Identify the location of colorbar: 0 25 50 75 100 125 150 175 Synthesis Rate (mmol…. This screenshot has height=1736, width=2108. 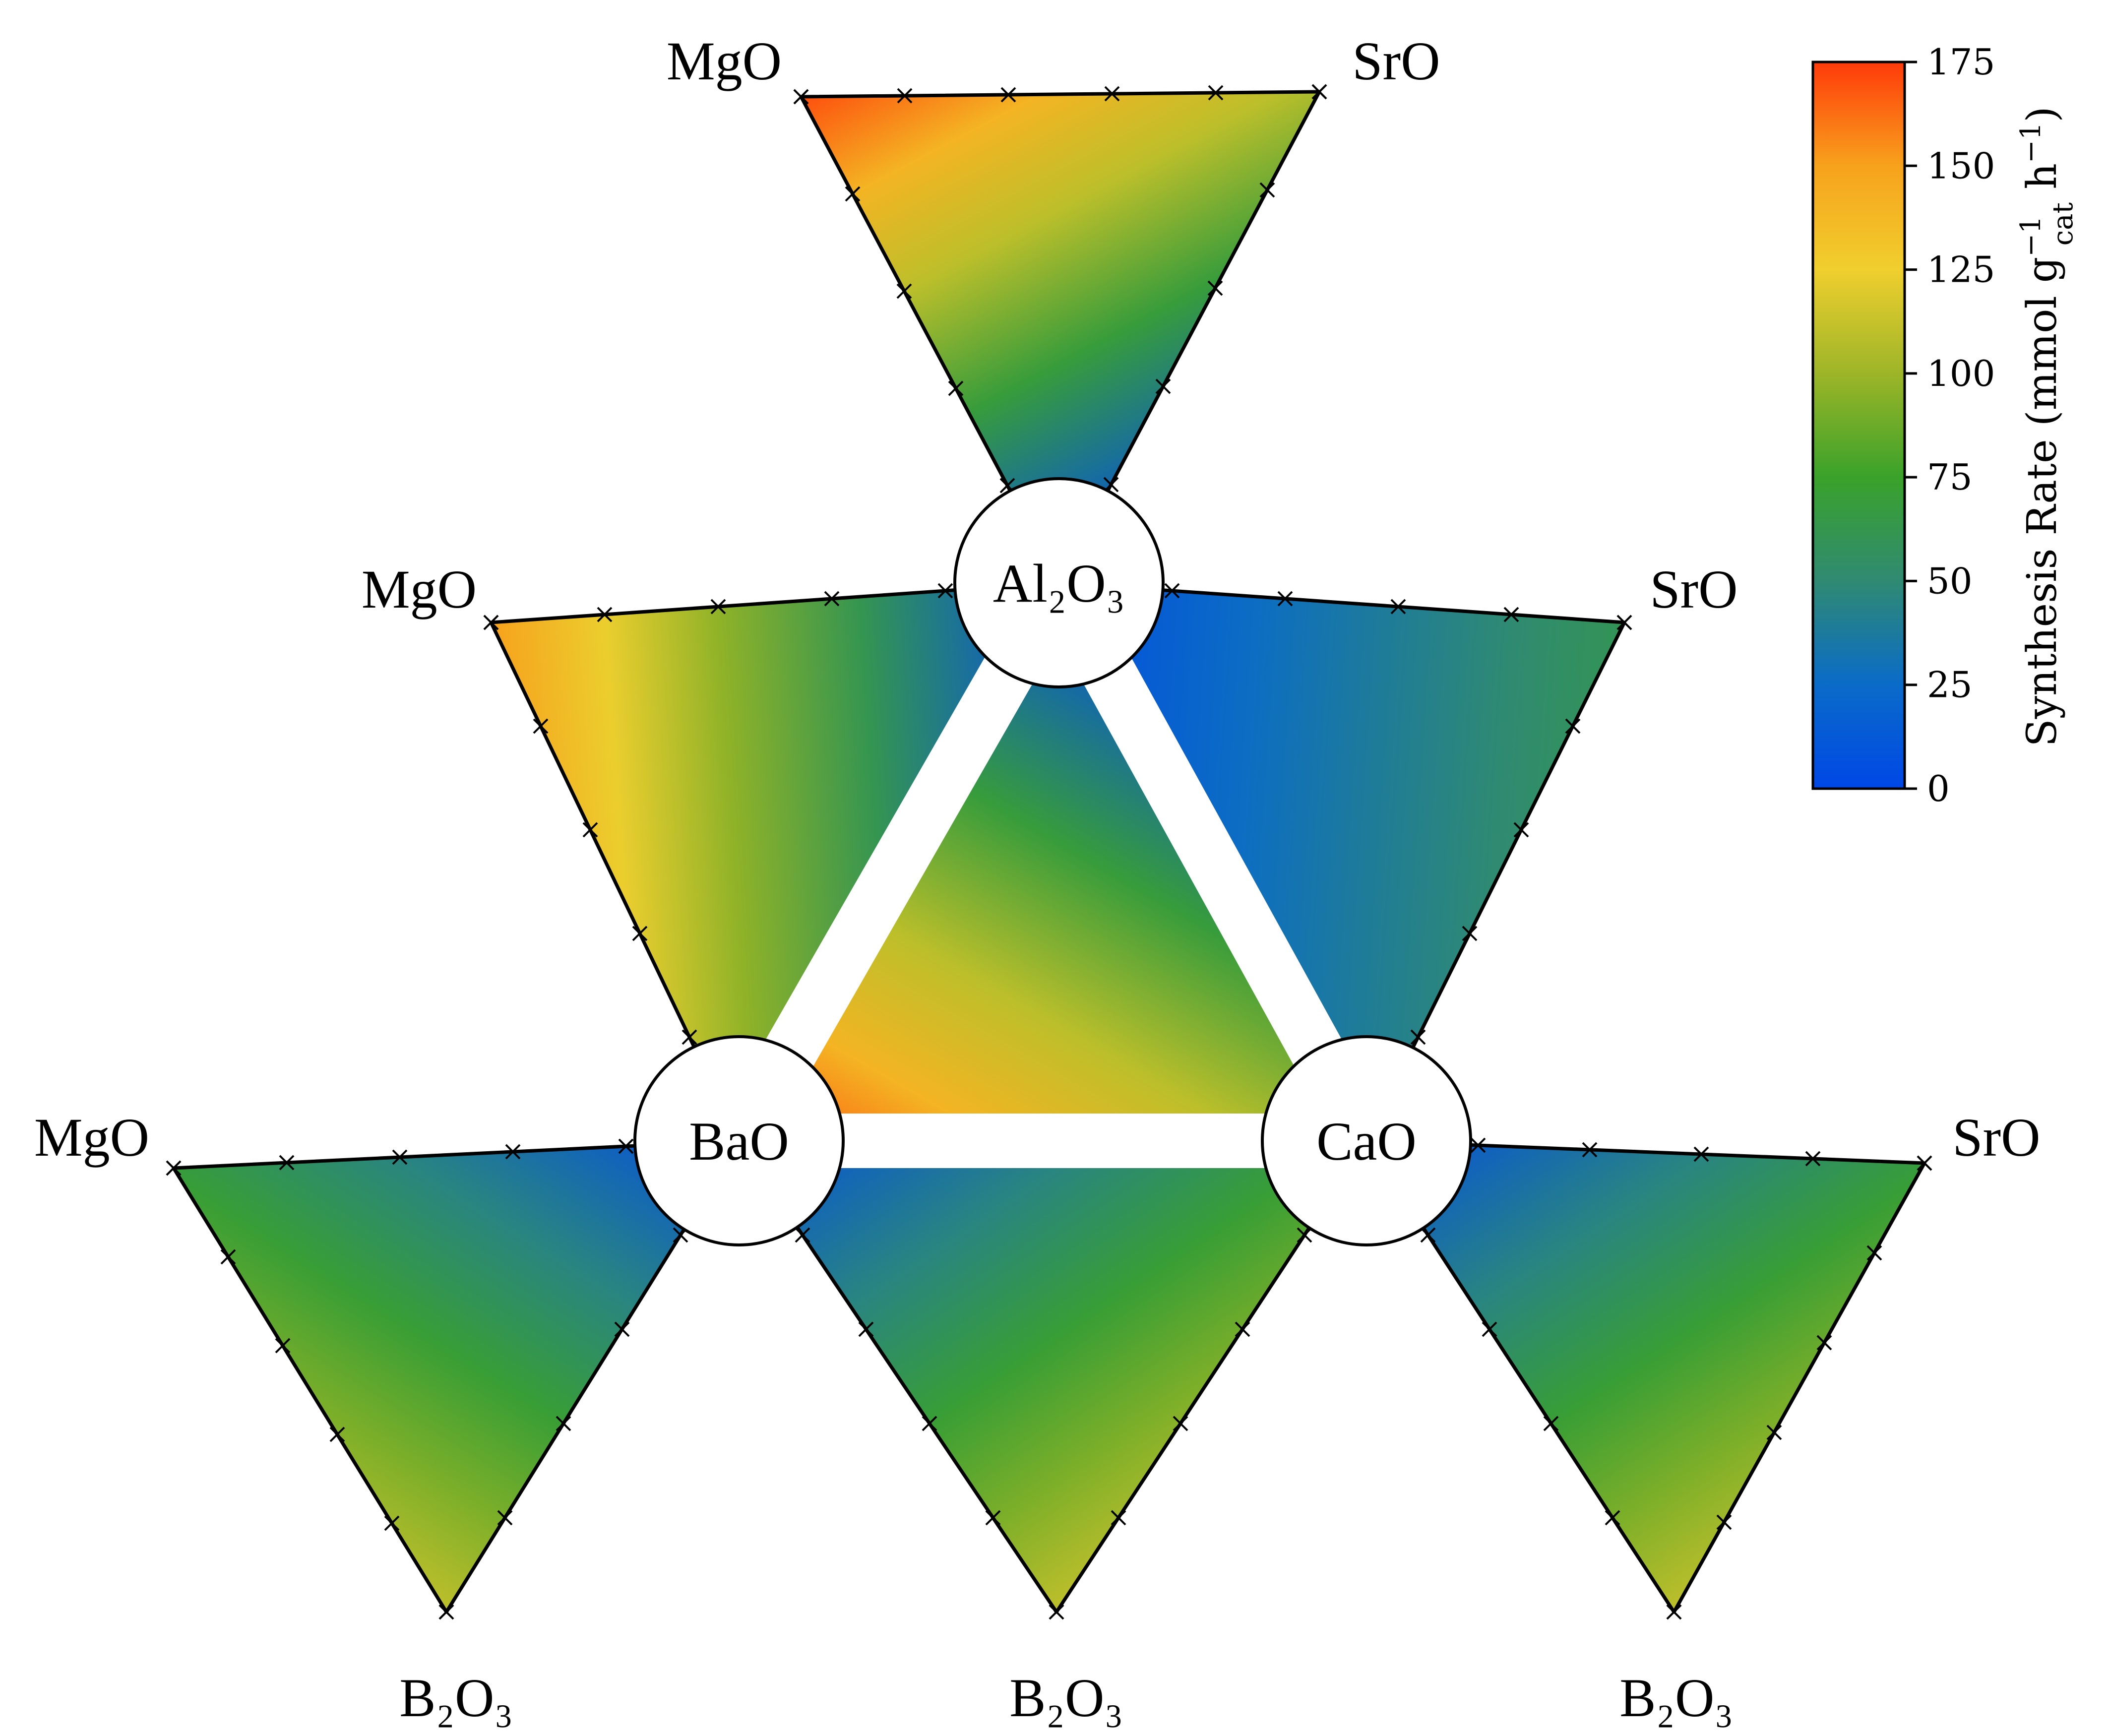
(1945, 425).